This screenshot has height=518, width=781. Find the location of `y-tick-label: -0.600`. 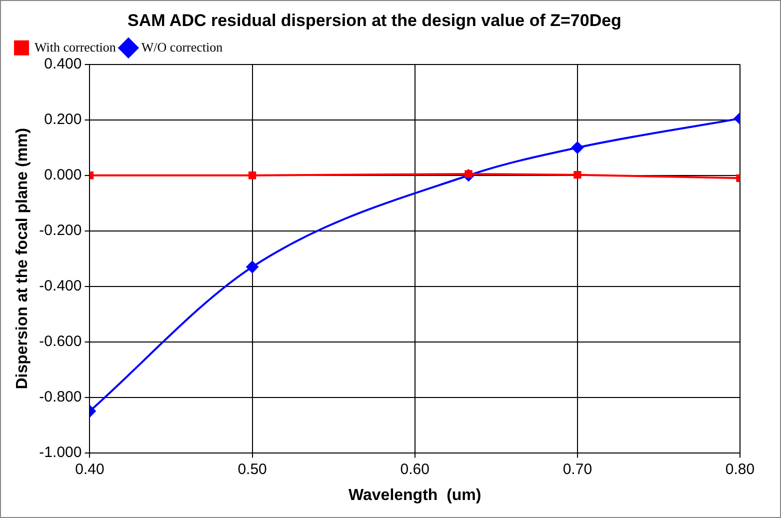

y-tick-label: -0.600 is located at coordinates (60, 341).